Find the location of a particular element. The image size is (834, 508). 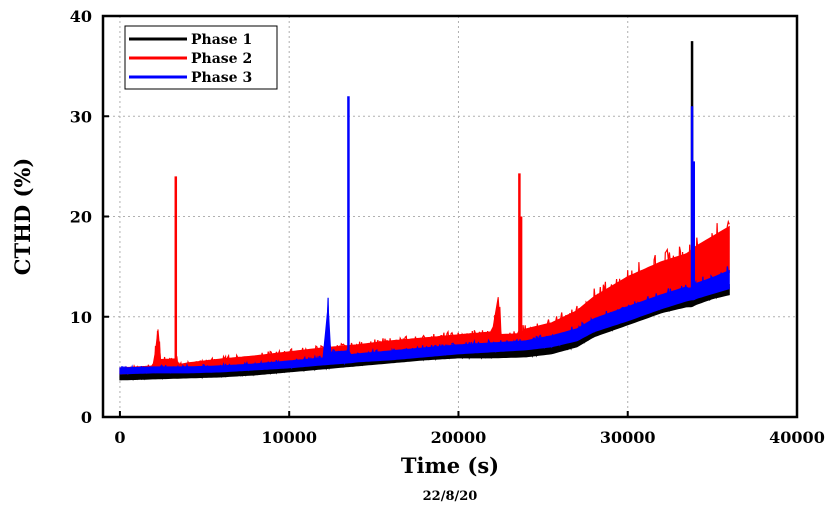

x-tick-label: 20000 is located at coordinates (459, 437).